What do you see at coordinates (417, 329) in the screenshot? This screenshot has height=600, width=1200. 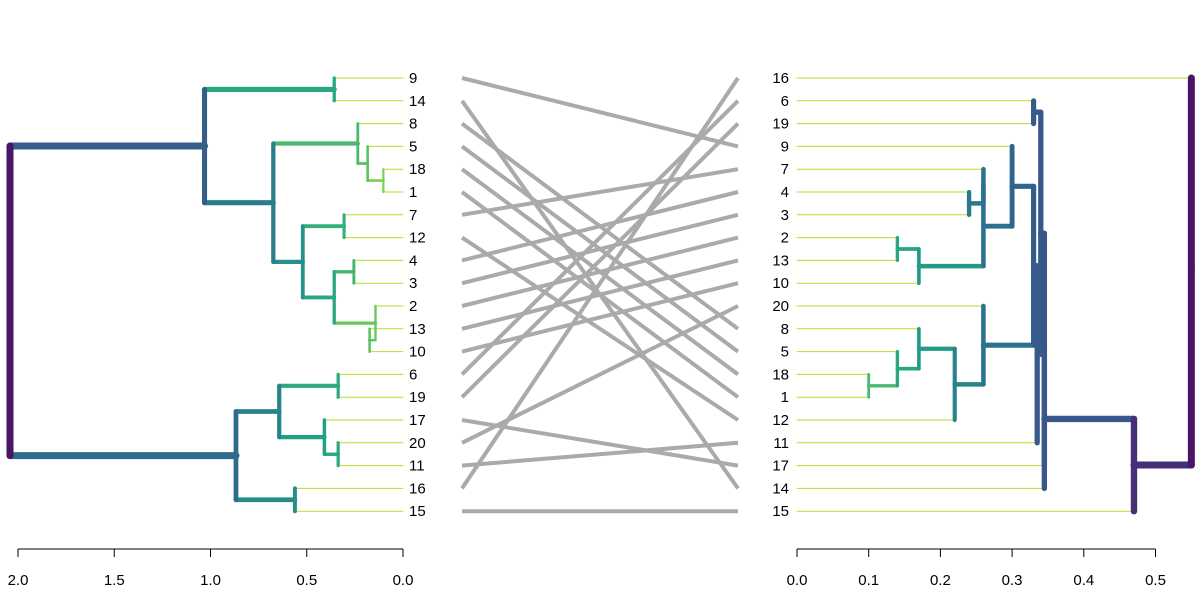 I see `left-leaf-label-13: 13` at bounding box center [417, 329].